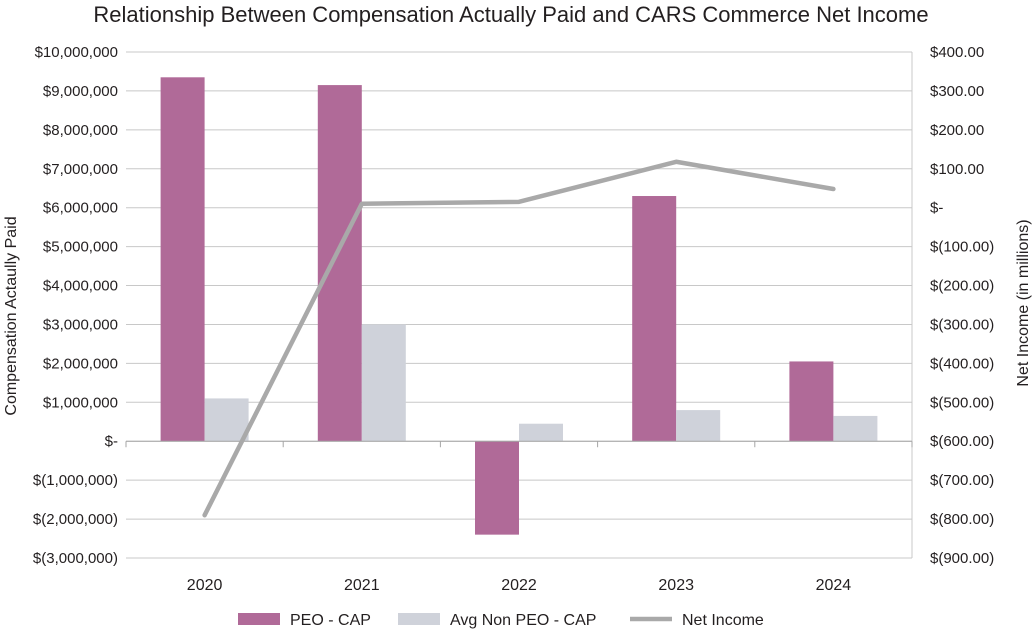 The image size is (1034, 636). I want to click on legend-label-avg-non-peo-cap: Avg Non PEO - CAP, so click(523, 620).